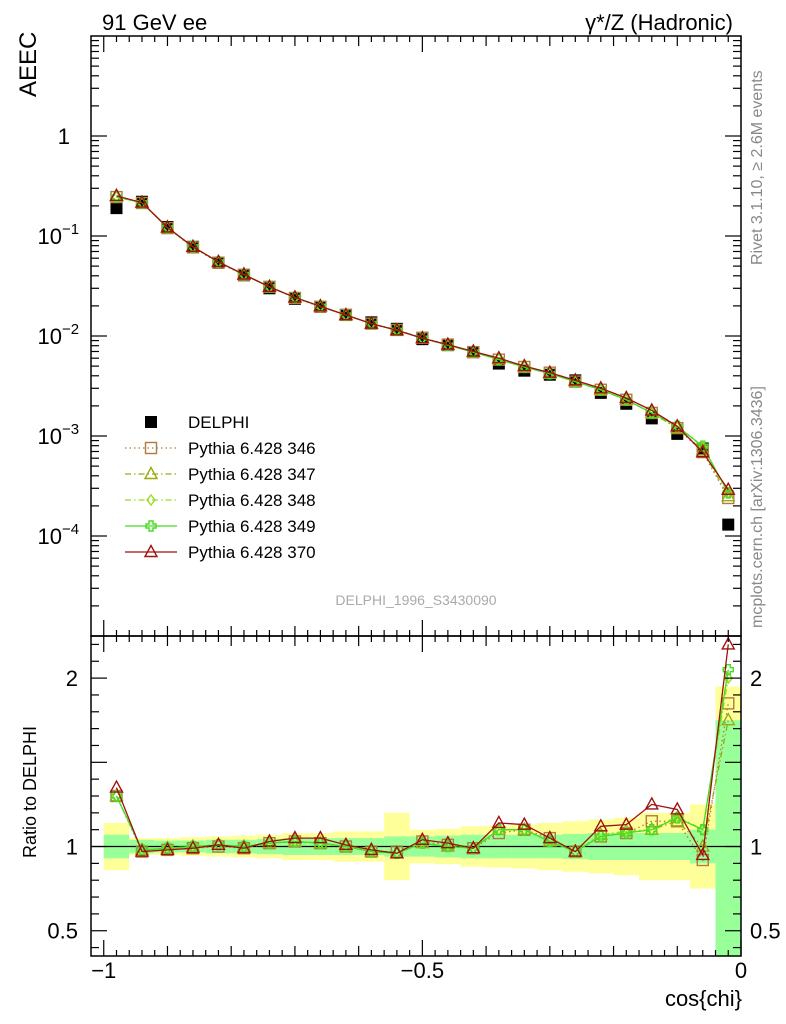 Image resolution: width=786 pixels, height=1024 pixels. What do you see at coordinates (703, 998) in the screenshot?
I see `x-axis-title: cos{chi}` at bounding box center [703, 998].